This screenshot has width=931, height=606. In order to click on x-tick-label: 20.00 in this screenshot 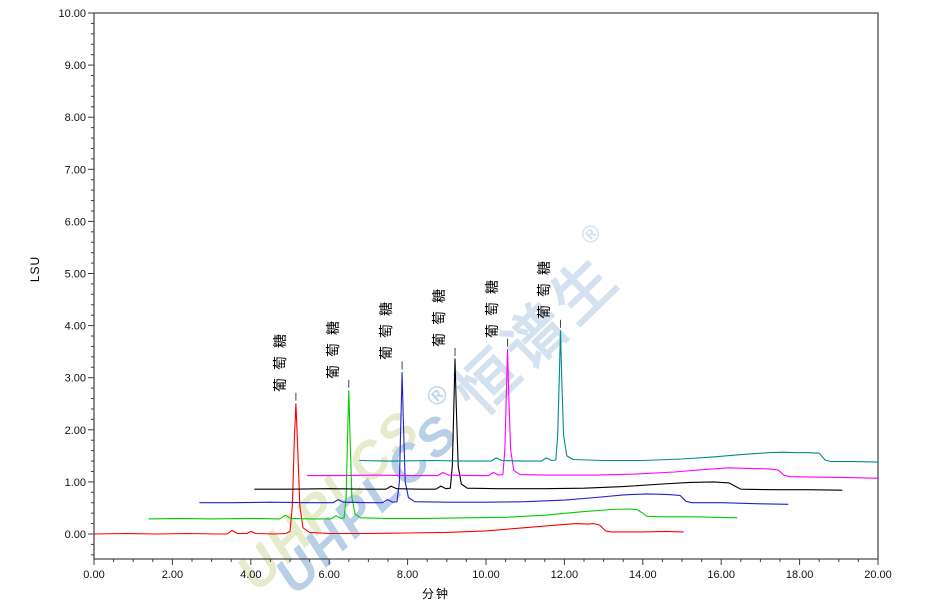, I will do `click(878, 575)`.